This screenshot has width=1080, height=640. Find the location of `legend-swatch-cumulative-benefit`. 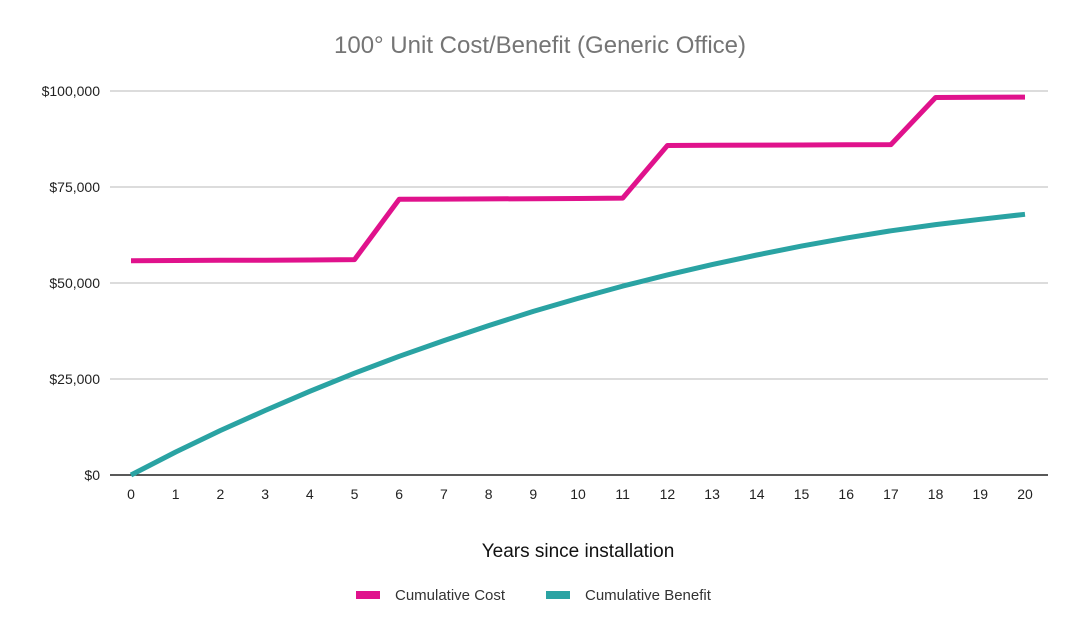

legend-swatch-cumulative-benefit is located at coordinates (558, 595).